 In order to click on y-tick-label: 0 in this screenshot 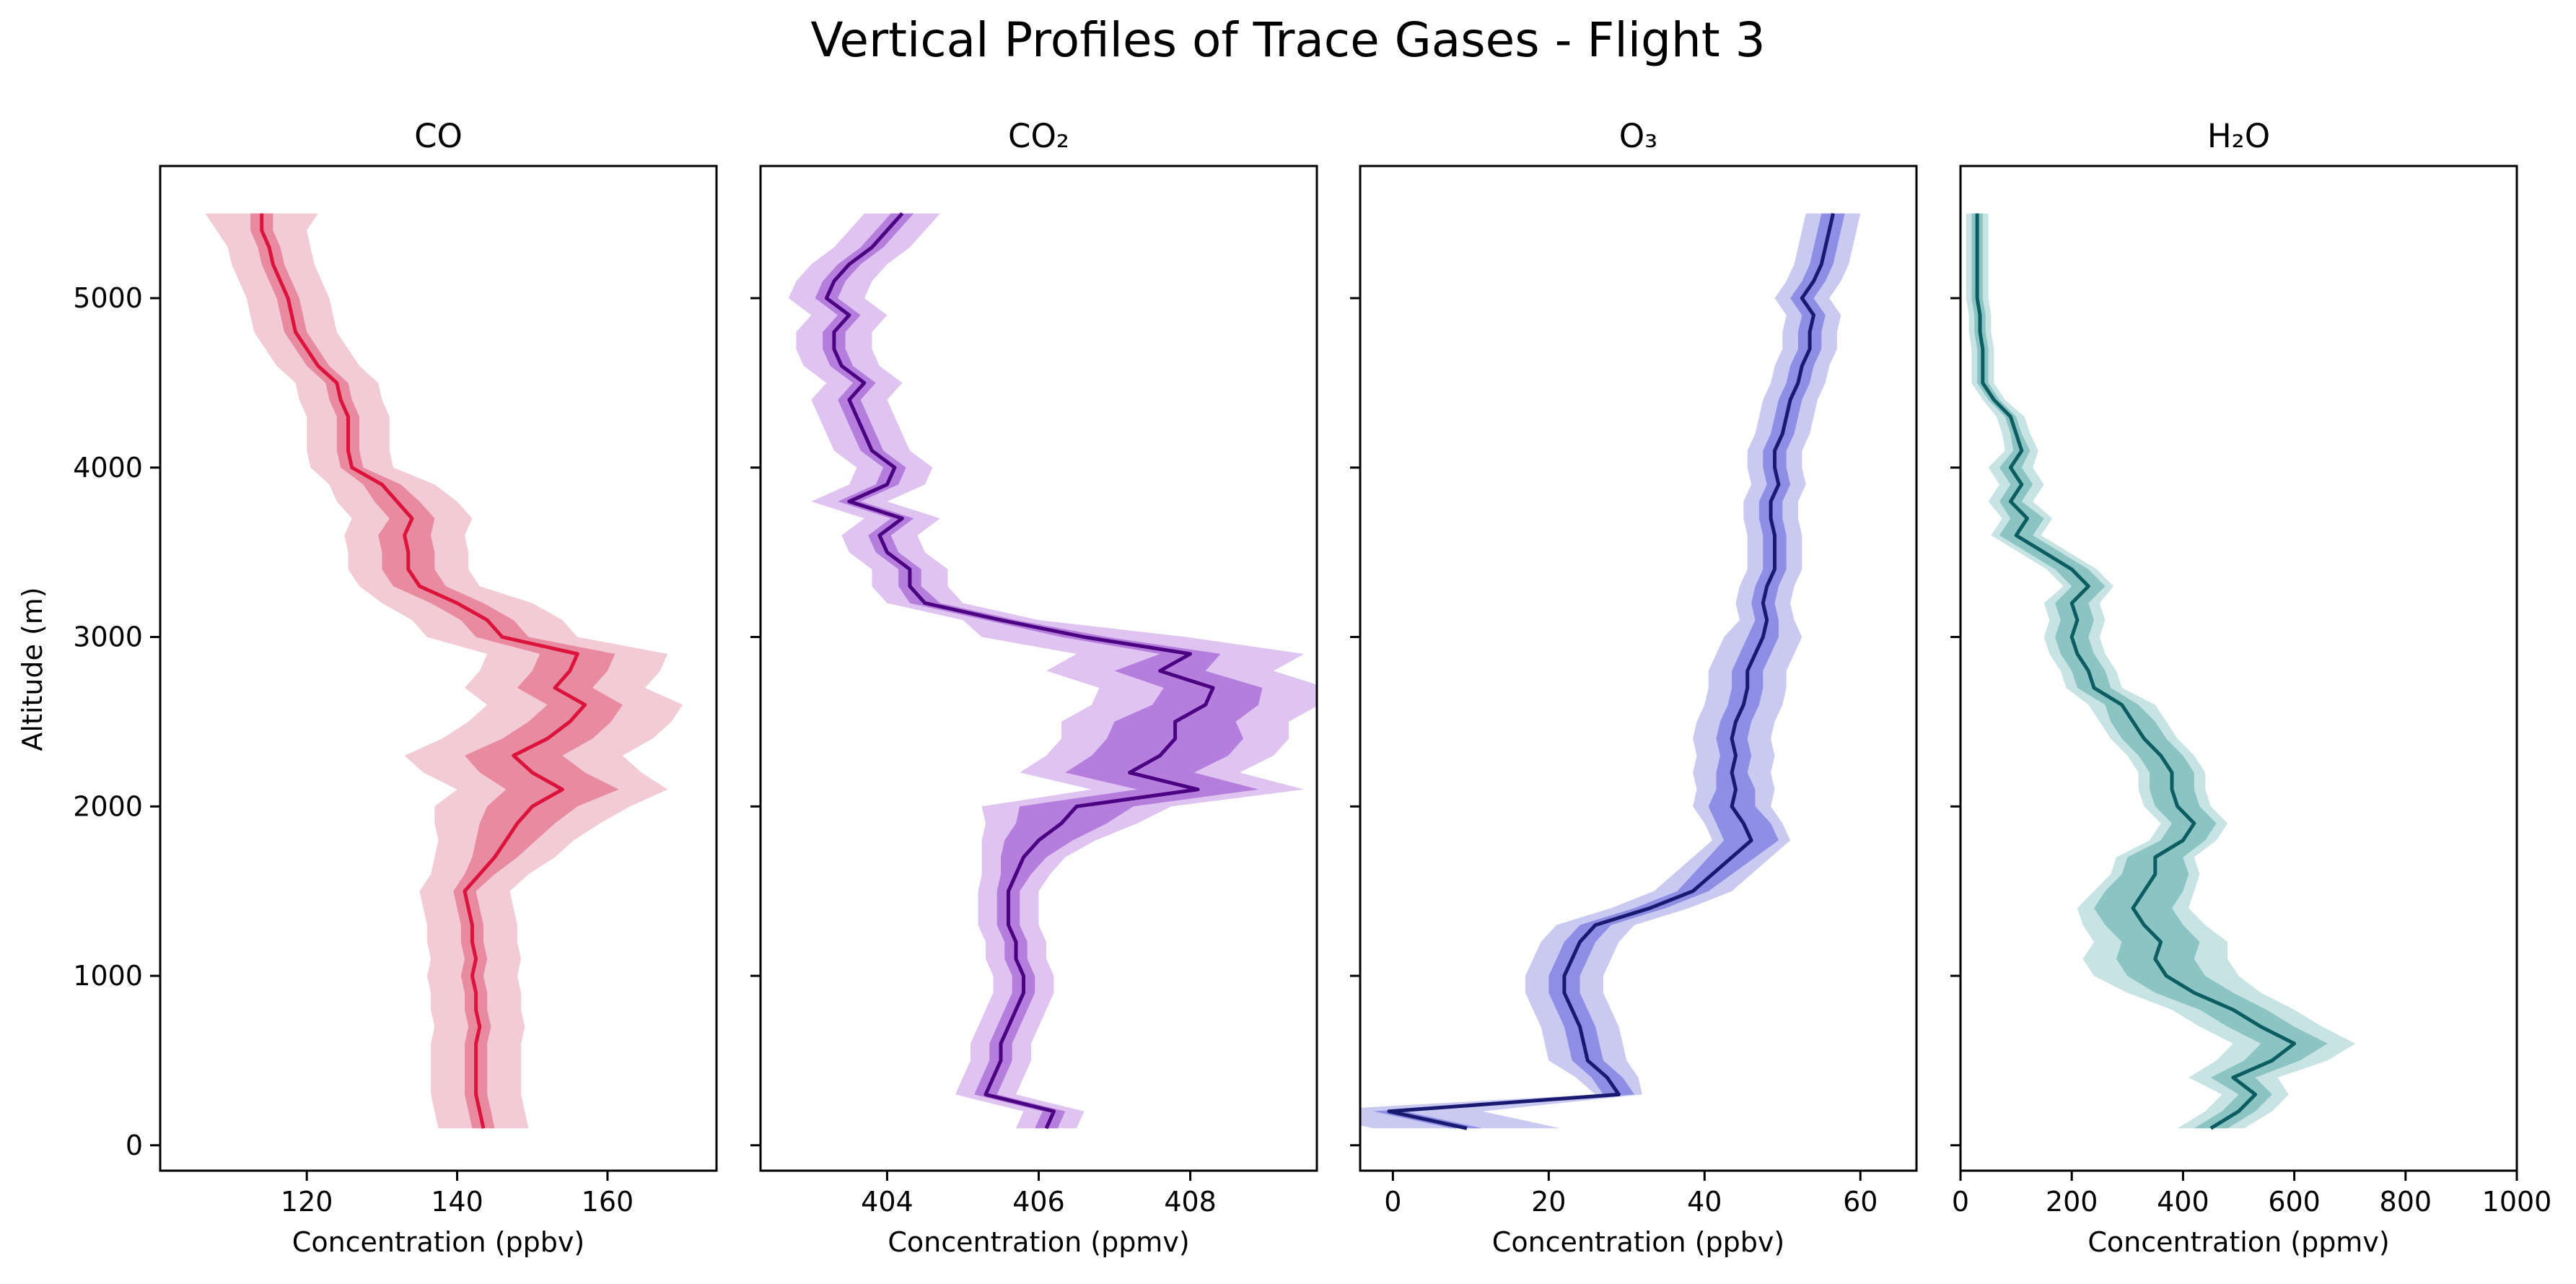, I will do `click(134, 1145)`.